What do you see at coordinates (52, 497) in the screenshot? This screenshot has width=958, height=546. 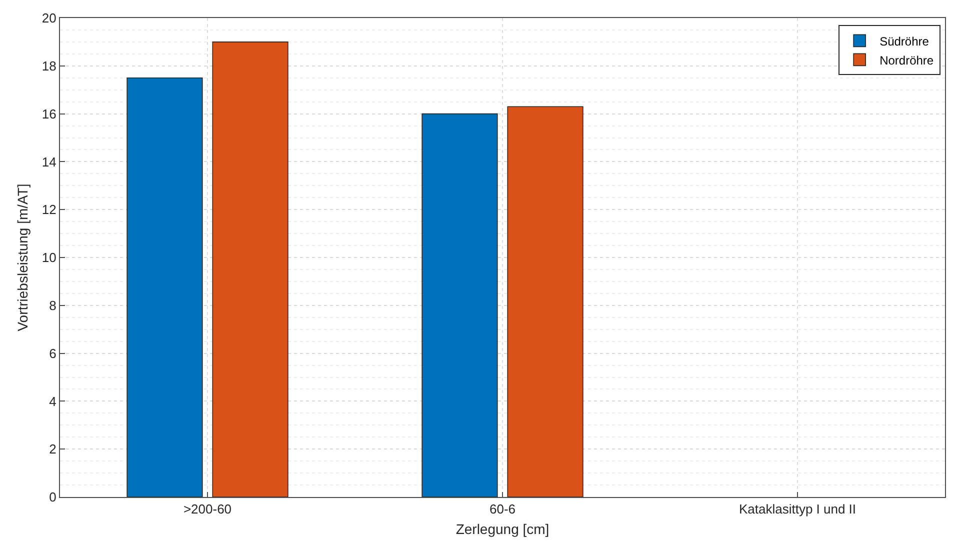 I see `y-tick-label: 0` at bounding box center [52, 497].